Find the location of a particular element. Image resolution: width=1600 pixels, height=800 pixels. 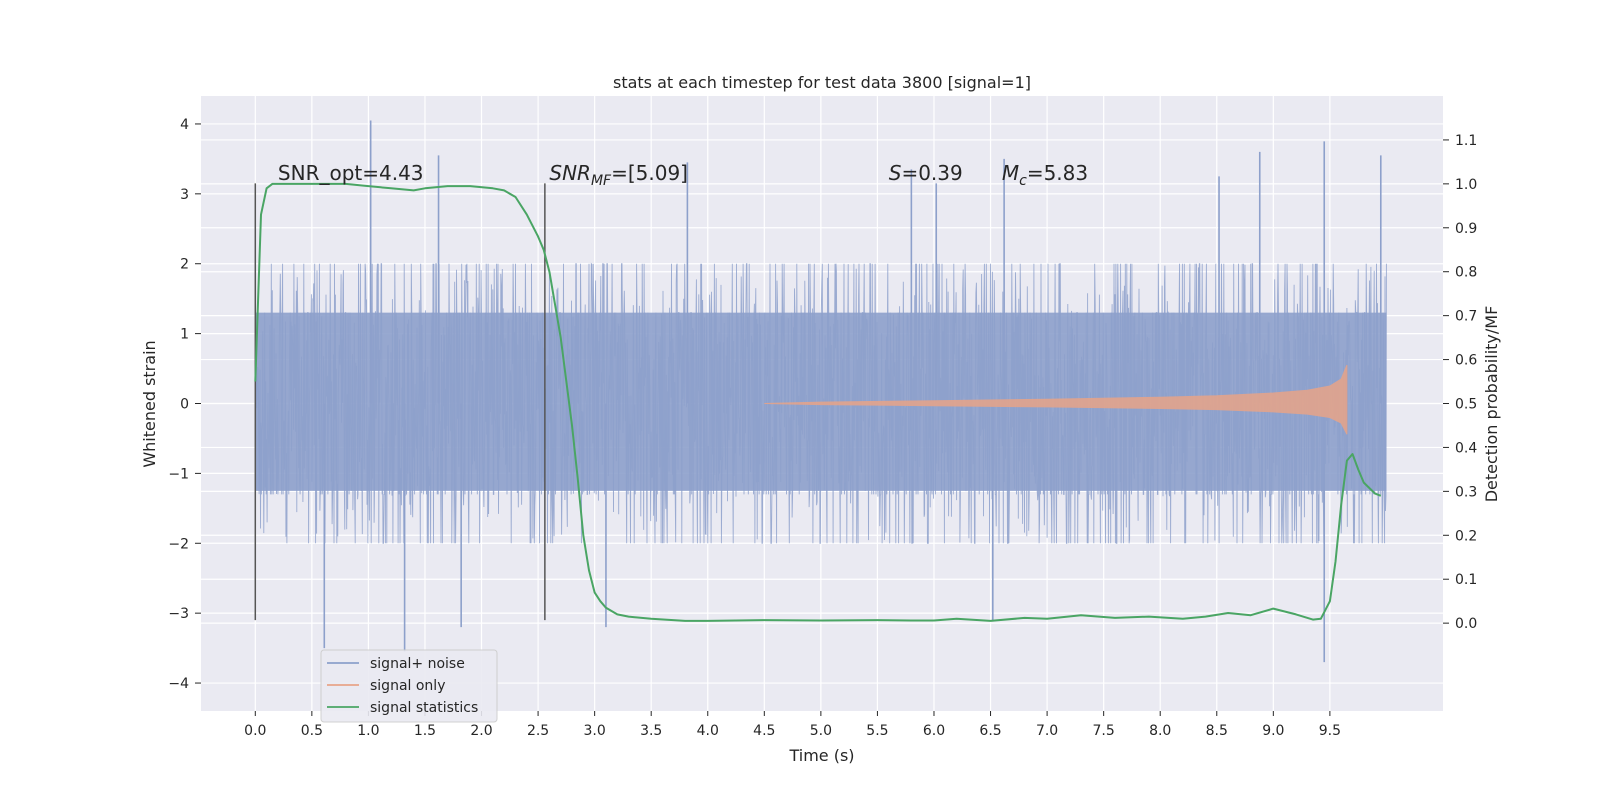

y-left-tick-label: 4 is located at coordinates (184, 125).